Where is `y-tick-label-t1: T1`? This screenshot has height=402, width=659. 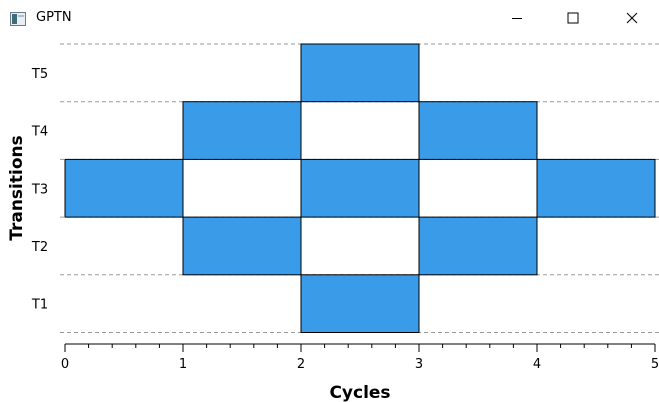 y-tick-label-t1: T1 is located at coordinates (39, 305).